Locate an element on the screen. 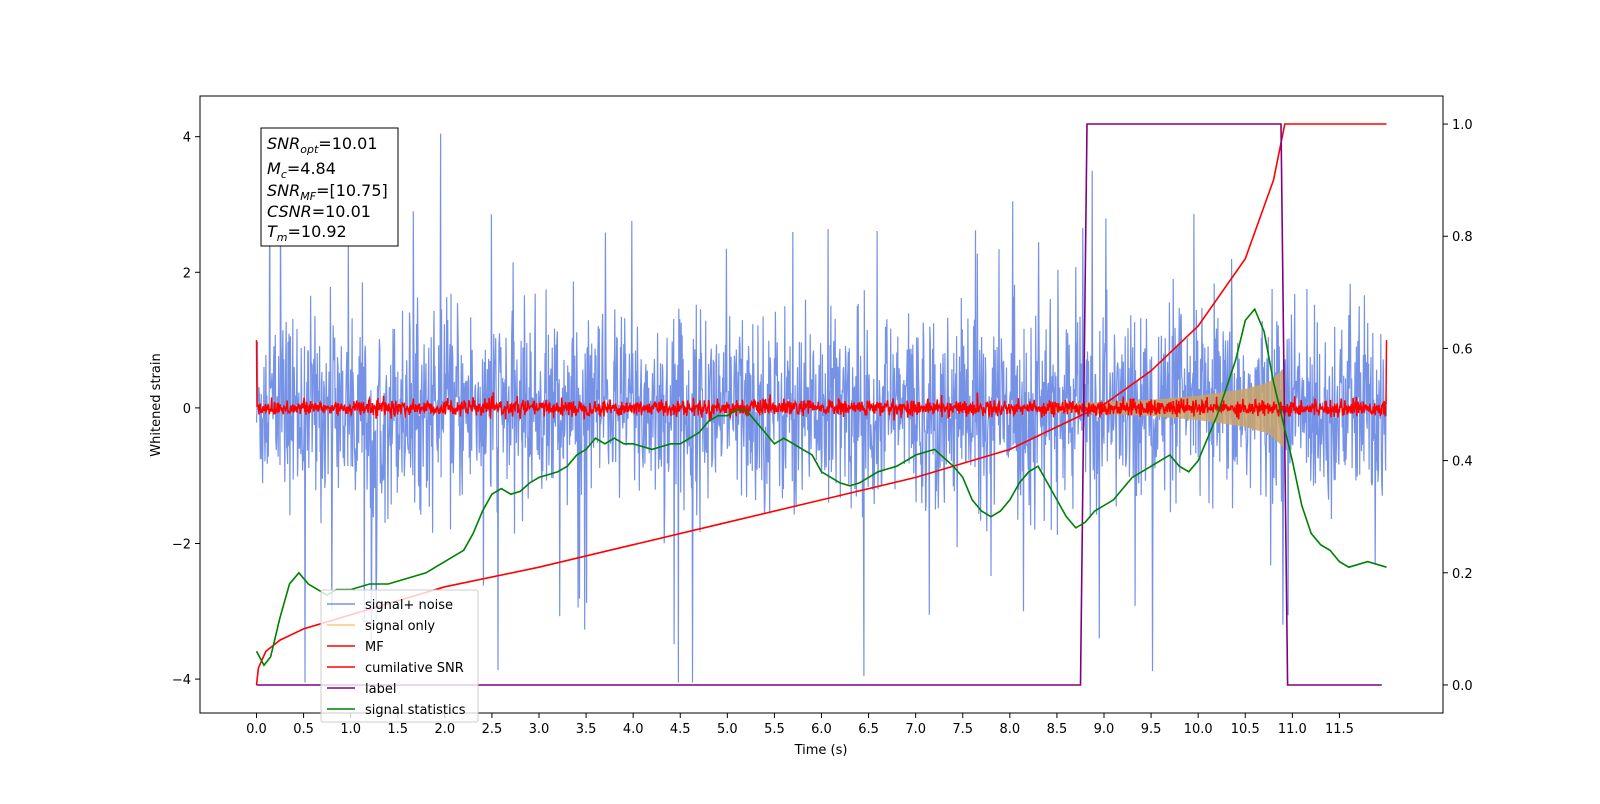  x-tick-label: 10.5 is located at coordinates (1245, 729).